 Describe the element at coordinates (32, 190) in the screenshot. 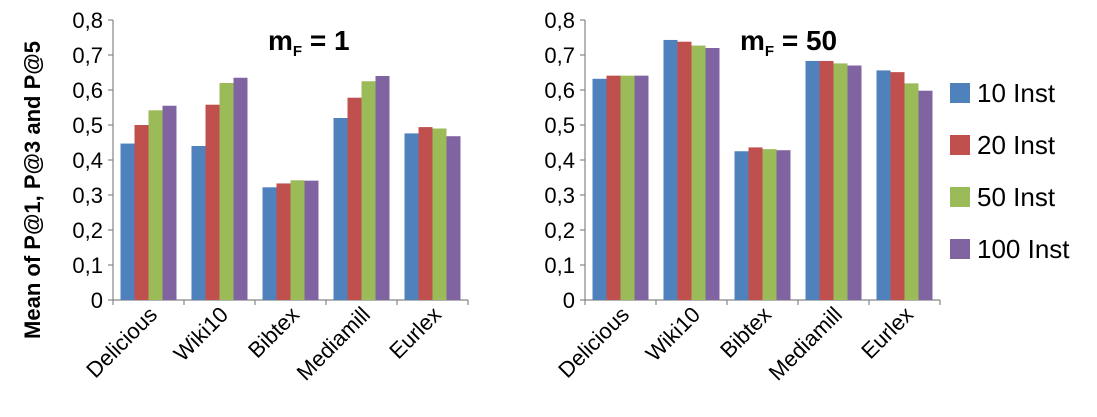

I see `y-axis-label: Mean of P@1, P@3 and P@5` at that location.